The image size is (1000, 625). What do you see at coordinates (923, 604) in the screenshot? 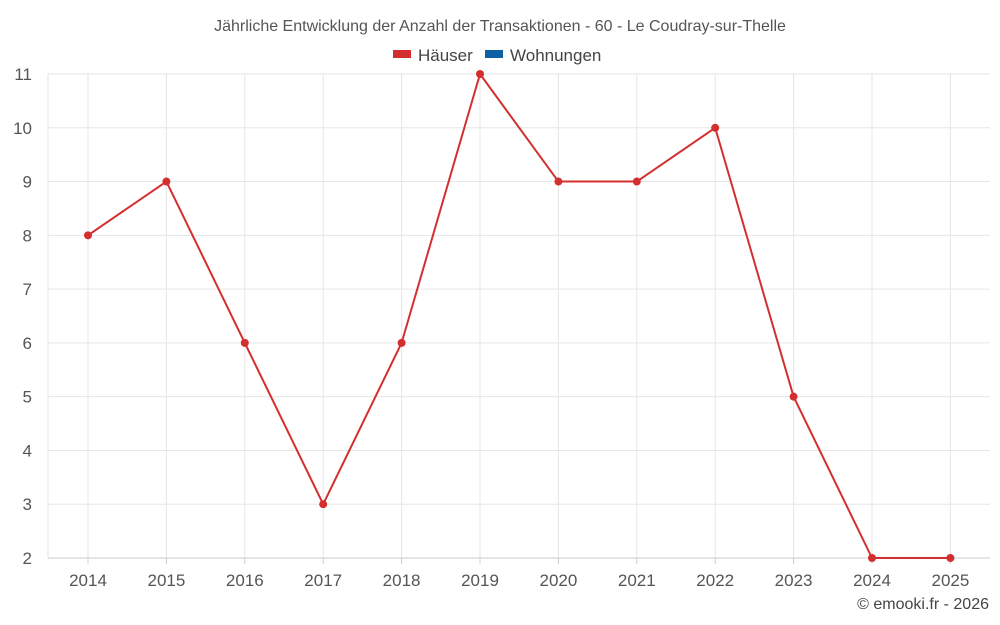
I see `credit-text: © emooki.fr - 2026` at bounding box center [923, 604].